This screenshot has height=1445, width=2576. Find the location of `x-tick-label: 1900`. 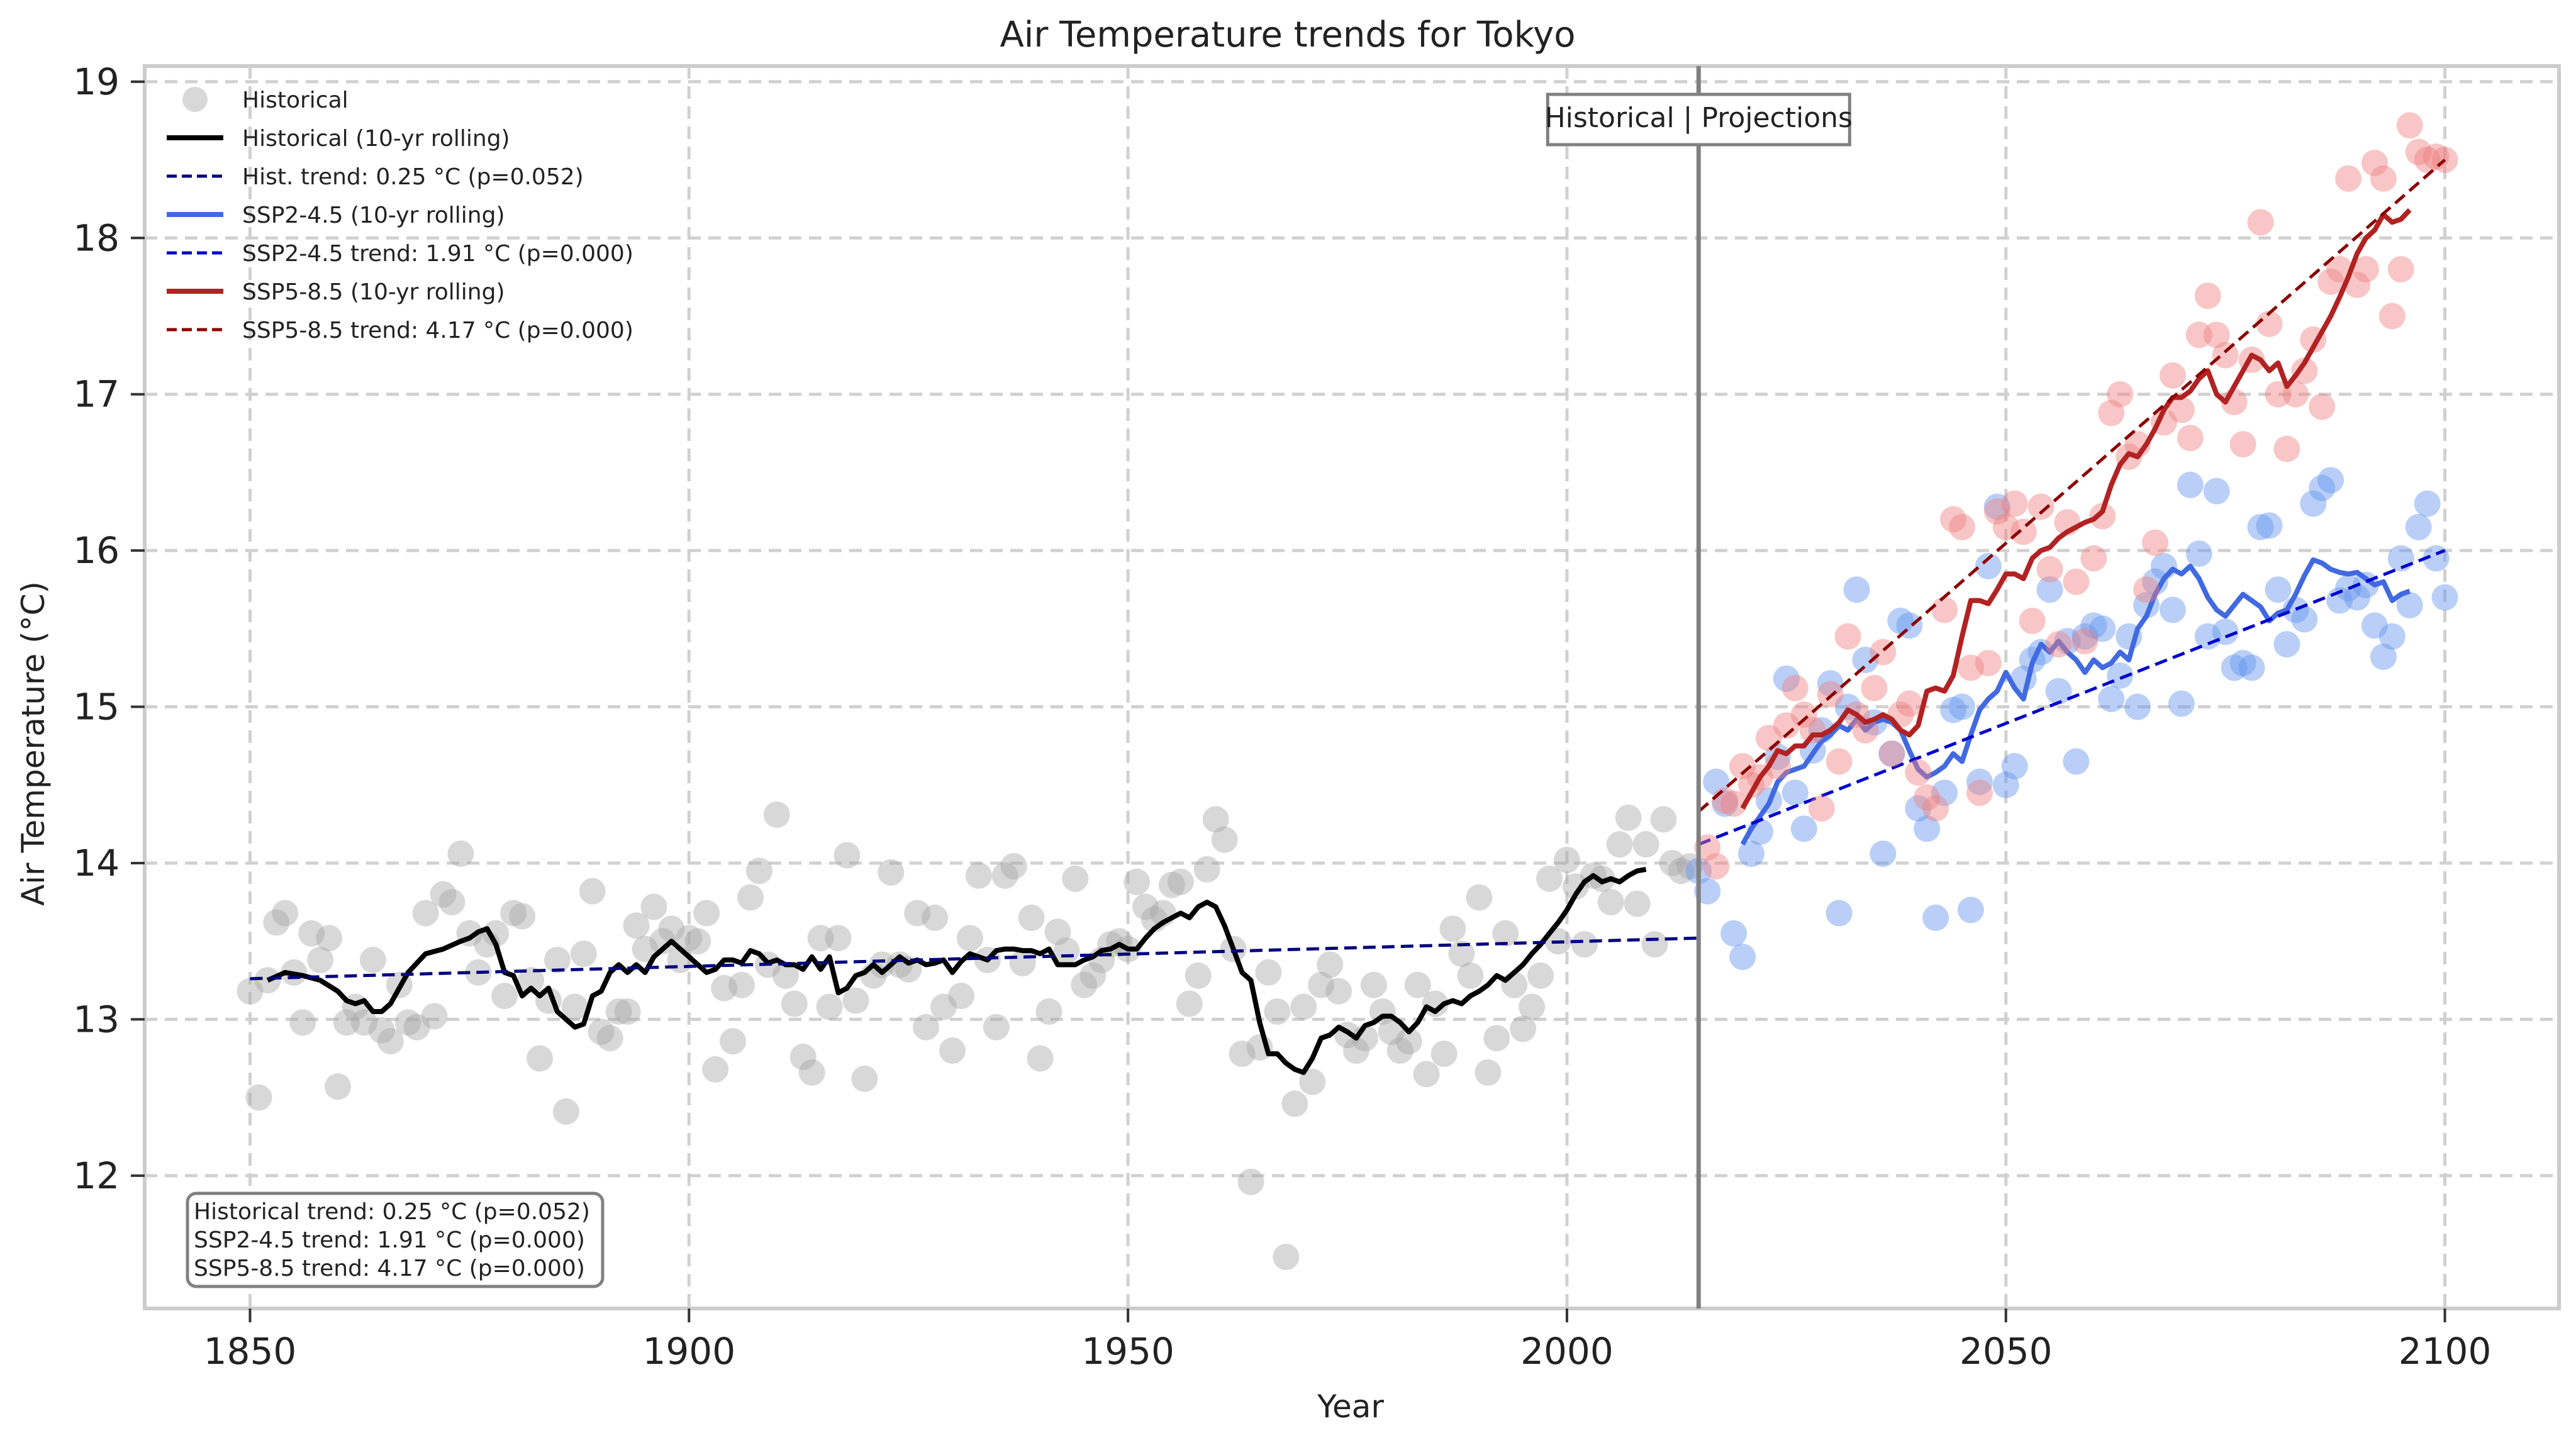

x-tick-label: 1900 is located at coordinates (688, 1351).